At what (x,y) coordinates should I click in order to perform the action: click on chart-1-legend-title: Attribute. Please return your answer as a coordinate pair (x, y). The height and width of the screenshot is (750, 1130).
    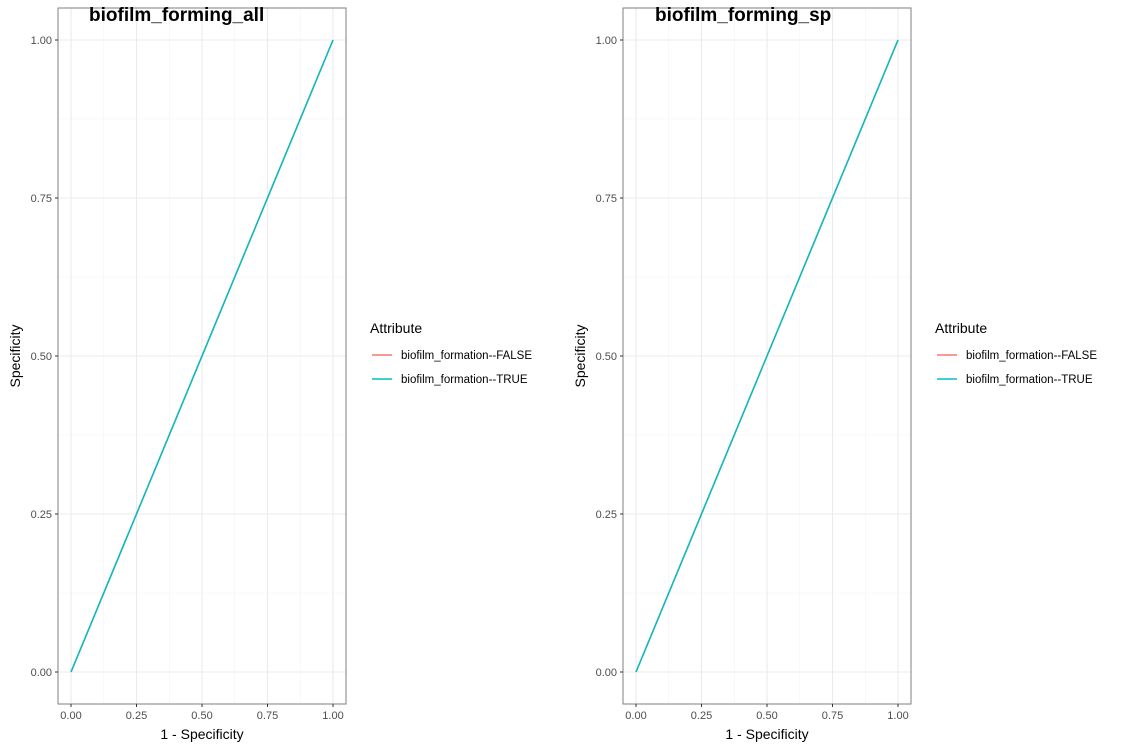
    Looking at the image, I should click on (396, 328).